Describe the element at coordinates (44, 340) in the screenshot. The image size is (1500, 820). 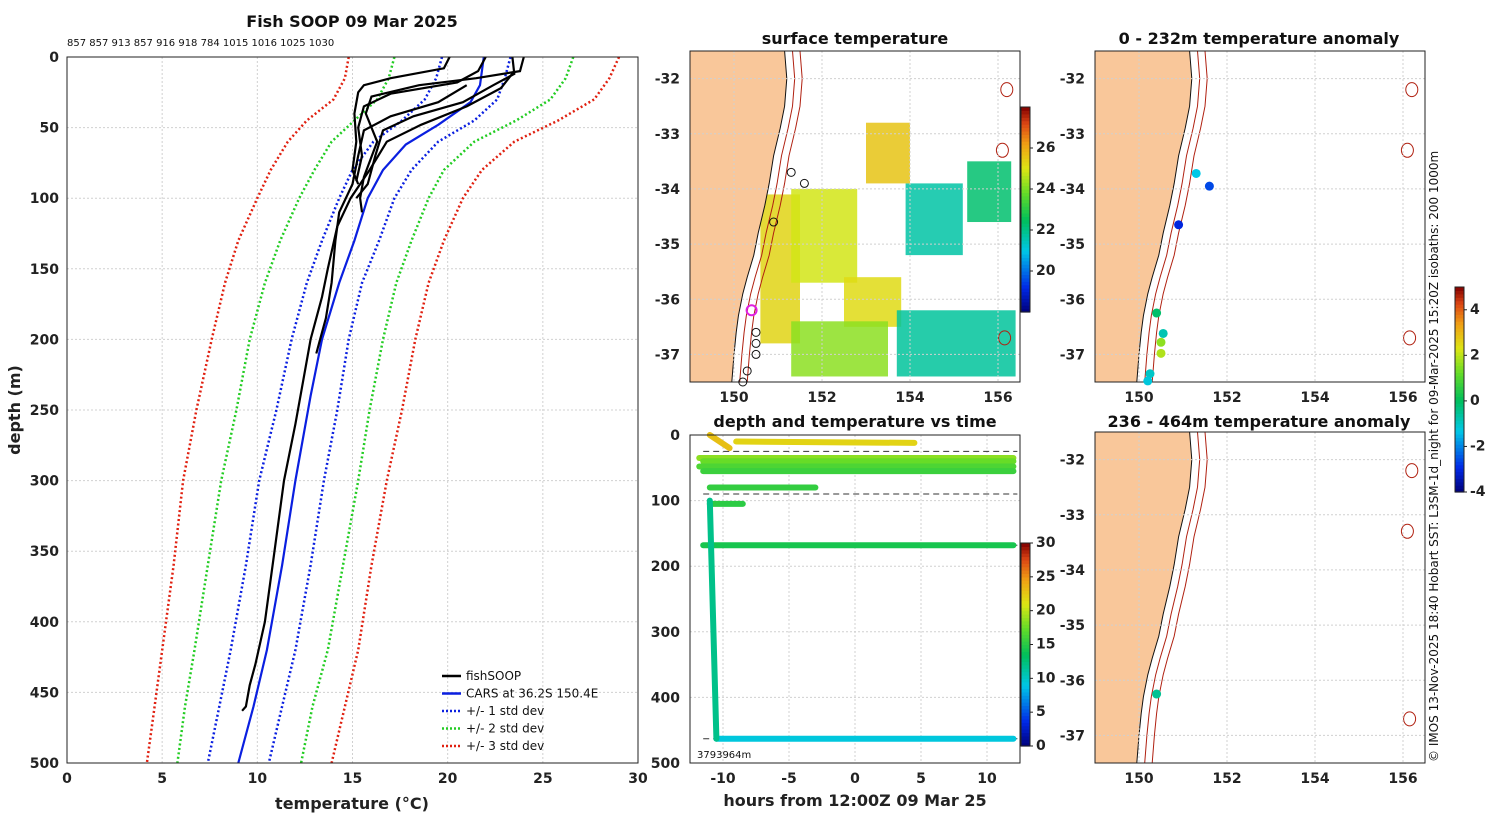
I see `y-tick-label: 200` at that location.